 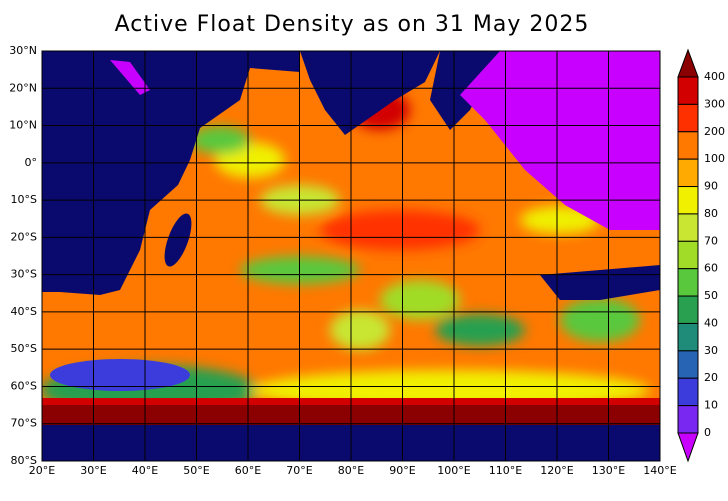 What do you see at coordinates (711, 350) in the screenshot?
I see `colorbar-label: 30` at bounding box center [711, 350].